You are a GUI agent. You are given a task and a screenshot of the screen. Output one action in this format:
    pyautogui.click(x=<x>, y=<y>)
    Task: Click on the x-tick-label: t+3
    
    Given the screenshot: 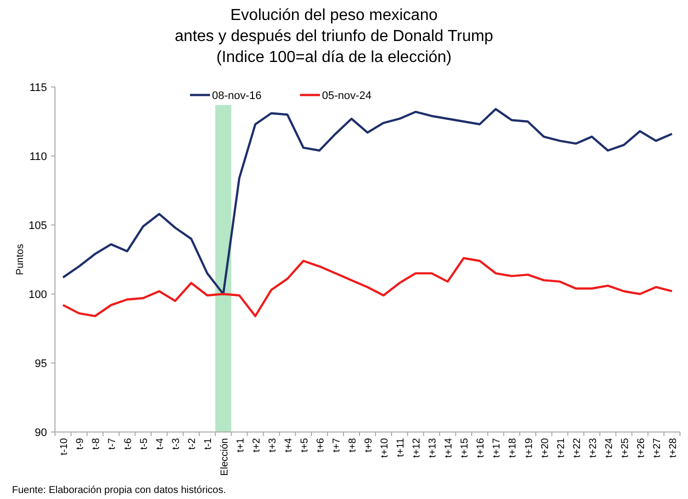 What is the action you would take?
    pyautogui.click(x=272, y=445)
    